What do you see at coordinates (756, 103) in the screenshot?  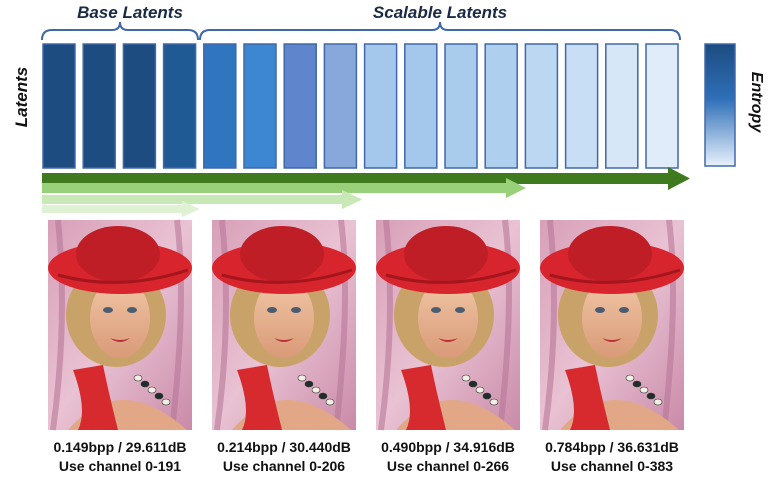 I see `entropy-axis-label: Entropy` at bounding box center [756, 103].